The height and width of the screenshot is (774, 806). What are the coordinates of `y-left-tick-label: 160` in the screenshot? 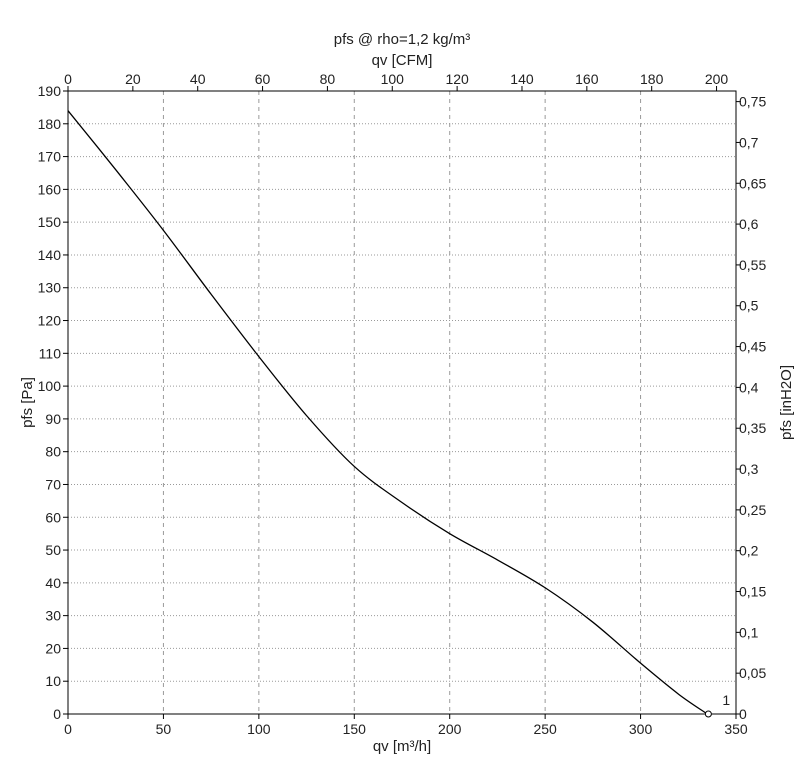 It's located at (50, 189).